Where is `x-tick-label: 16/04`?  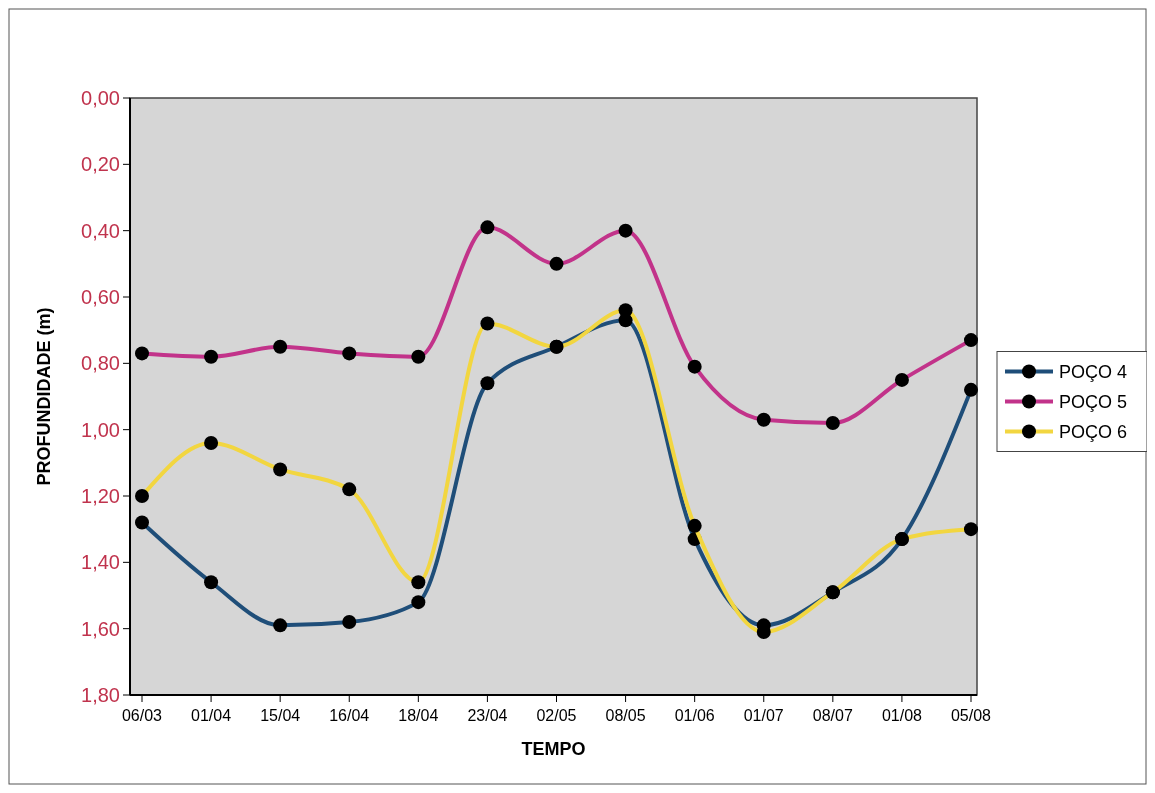 x-tick-label: 16/04 is located at coordinates (349, 715).